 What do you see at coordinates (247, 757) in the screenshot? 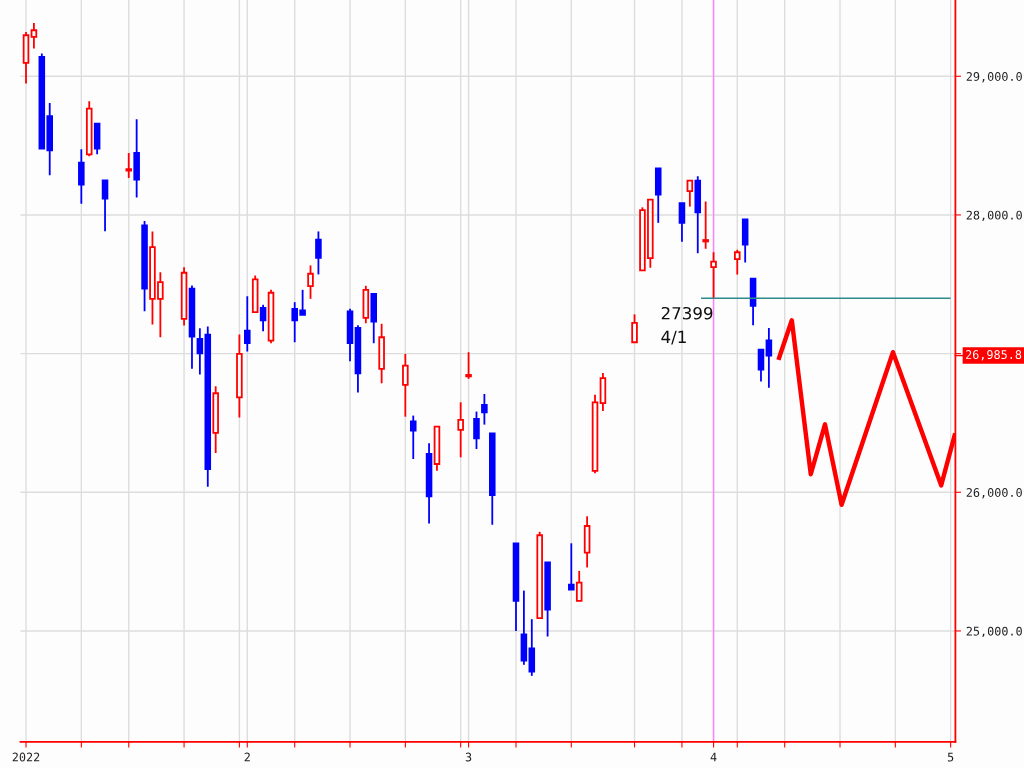
I see `x-tick-label: 2` at bounding box center [247, 757].